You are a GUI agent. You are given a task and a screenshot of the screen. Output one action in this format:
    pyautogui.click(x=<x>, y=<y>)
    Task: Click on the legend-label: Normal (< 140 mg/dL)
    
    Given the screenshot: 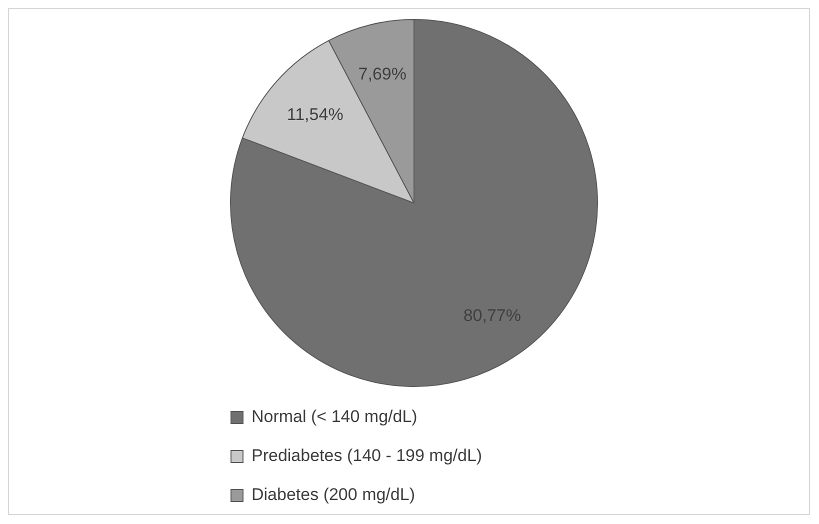 What is the action you would take?
    pyautogui.click(x=335, y=416)
    